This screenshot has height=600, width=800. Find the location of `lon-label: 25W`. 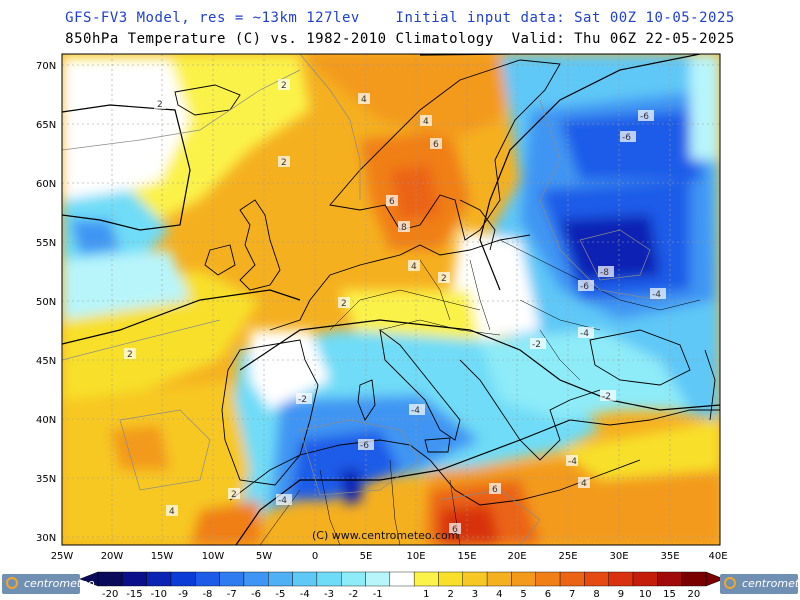

lon-label: 25W is located at coordinates (62, 556).